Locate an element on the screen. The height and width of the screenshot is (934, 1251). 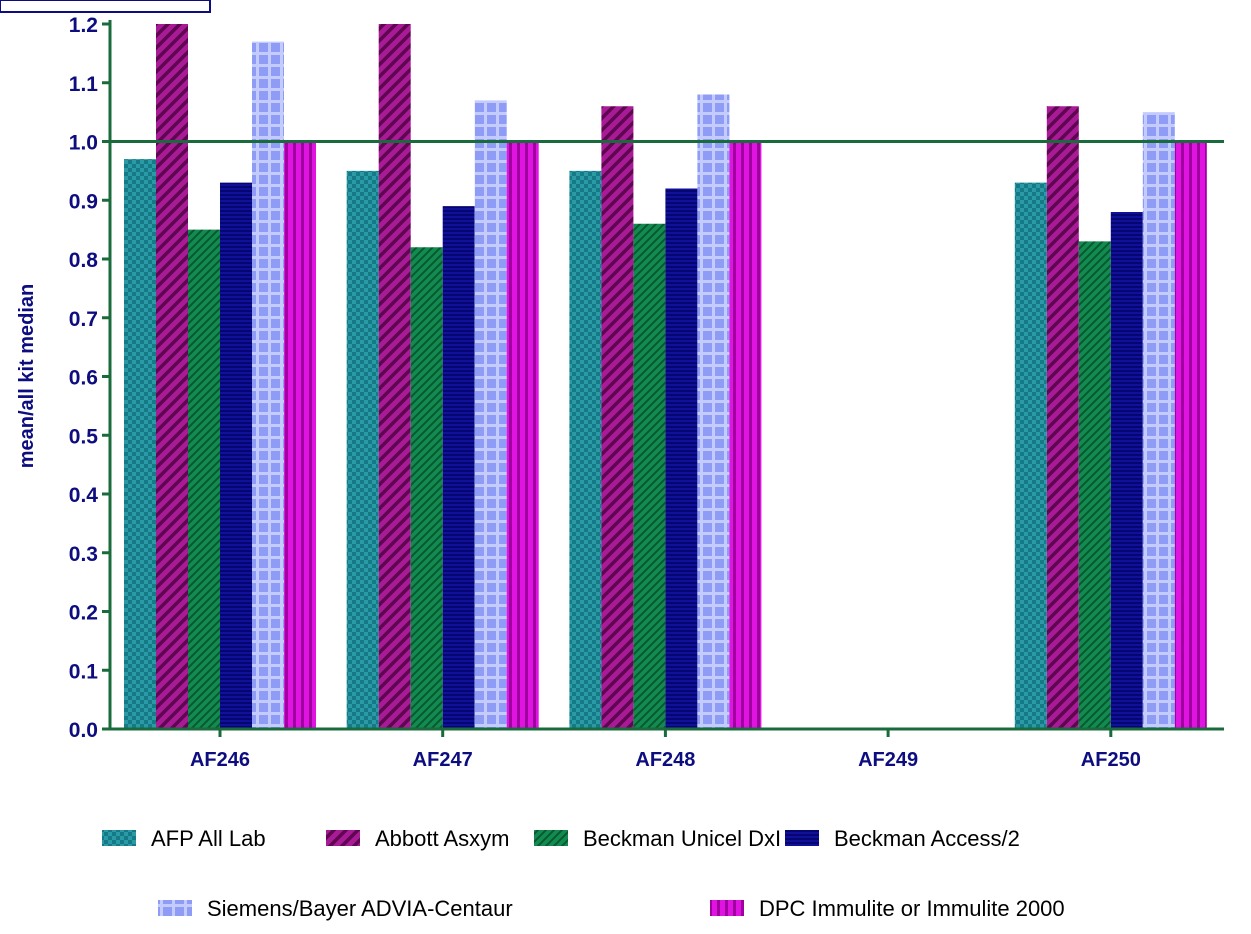
y-tick-label: 0.9 is located at coordinates (83, 201).